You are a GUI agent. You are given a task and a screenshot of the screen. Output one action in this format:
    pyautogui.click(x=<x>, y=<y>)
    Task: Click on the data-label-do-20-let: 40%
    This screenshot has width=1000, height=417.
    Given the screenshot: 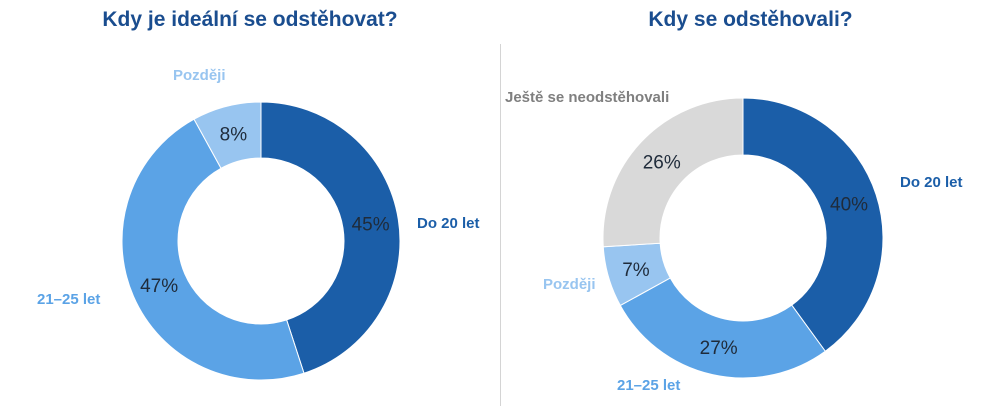 What is the action you would take?
    pyautogui.click(x=849, y=205)
    